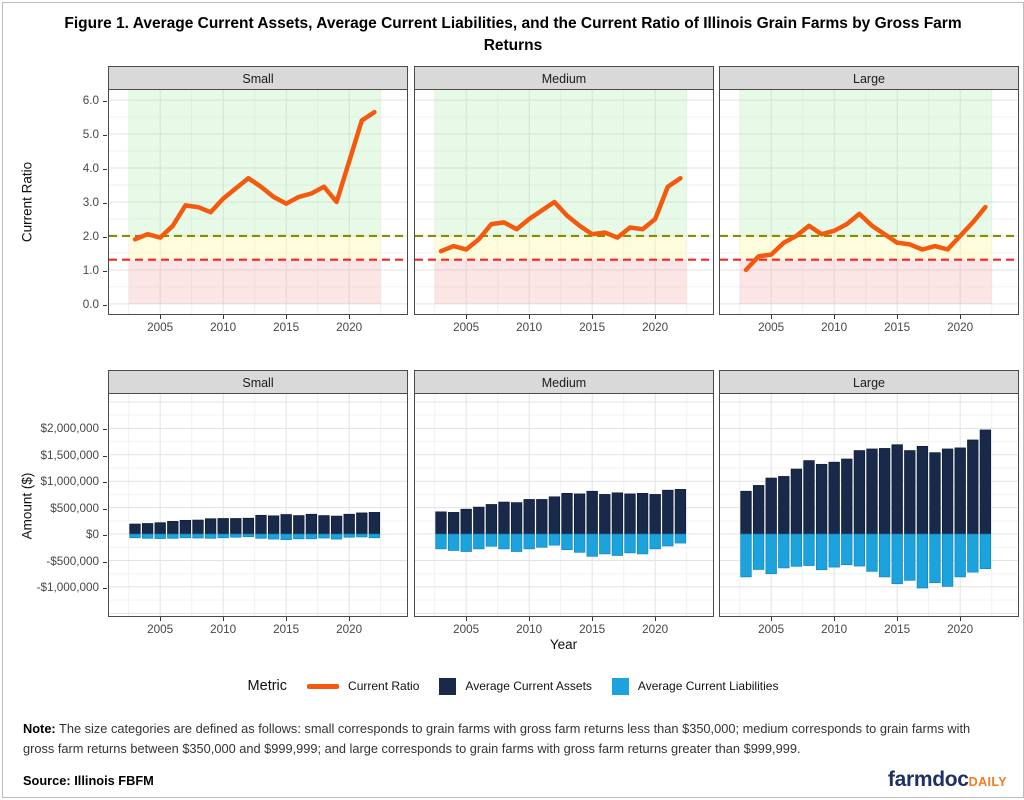 Image resolution: width=1024 pixels, height=800 pixels. I want to click on amounts-plot-area-large, so click(869, 505).